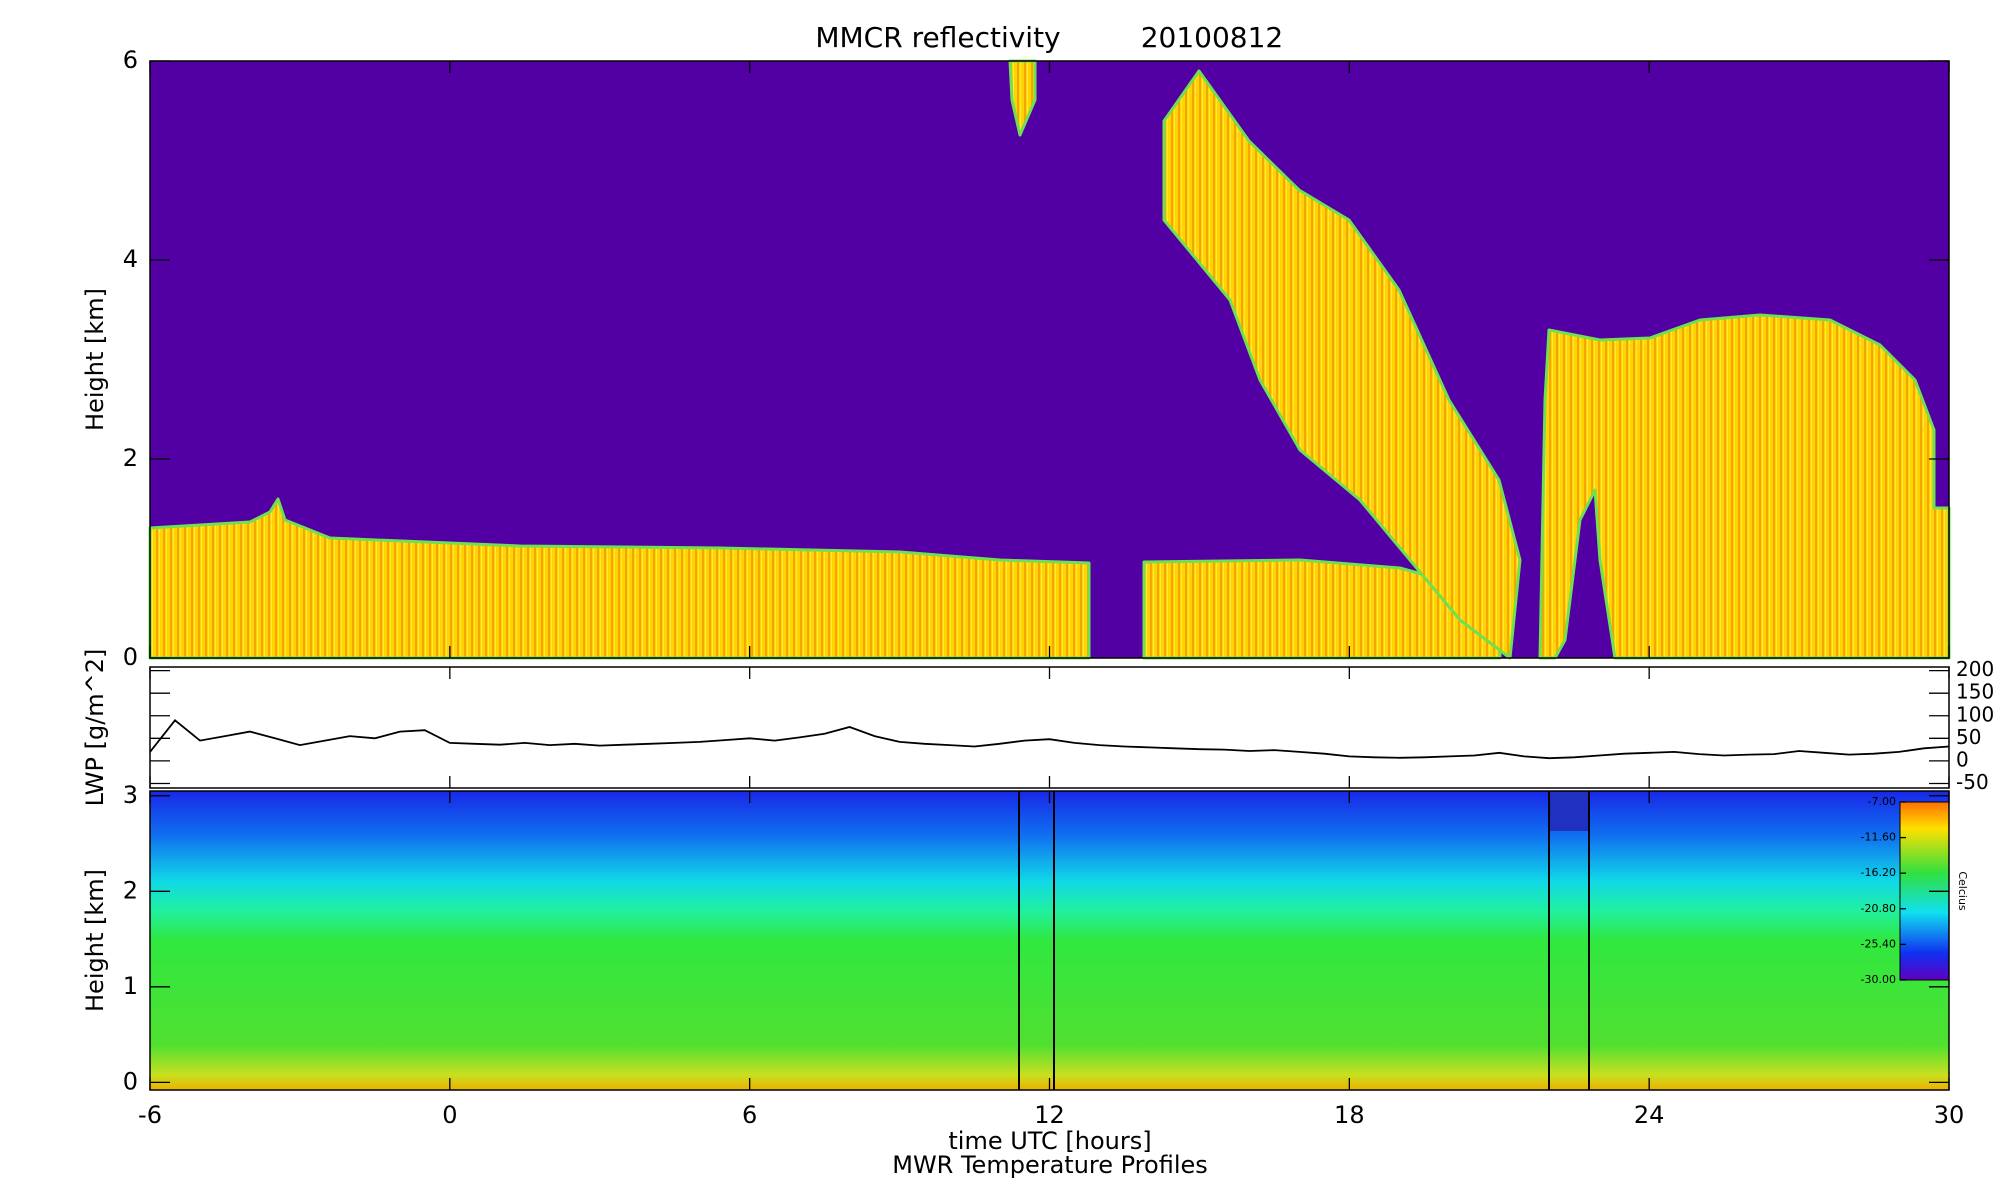 The width and height of the screenshot is (2000, 1200). I want to click on y-tick-label: 1, so click(130, 986).